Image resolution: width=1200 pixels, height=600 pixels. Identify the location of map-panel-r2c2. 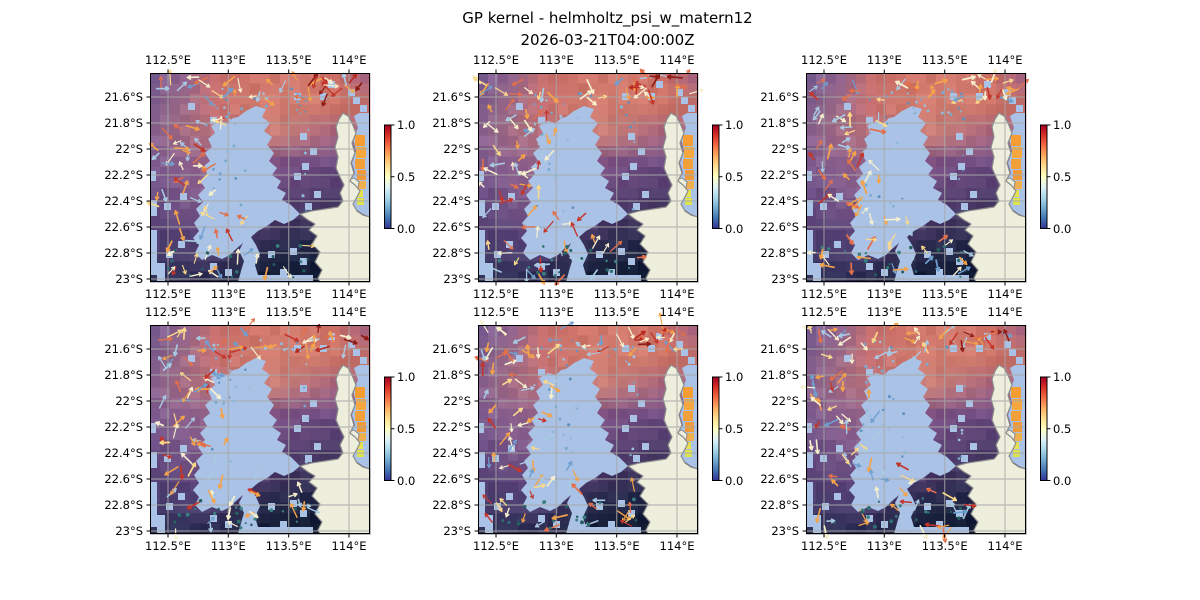
(586, 425).